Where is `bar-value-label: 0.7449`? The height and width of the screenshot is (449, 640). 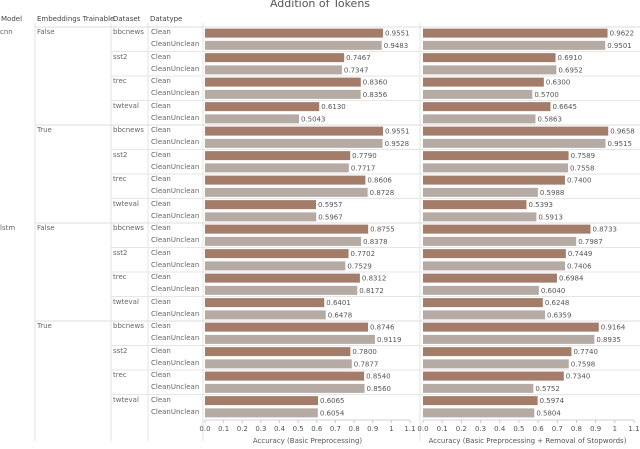 bar-value-label: 0.7449 is located at coordinates (580, 254).